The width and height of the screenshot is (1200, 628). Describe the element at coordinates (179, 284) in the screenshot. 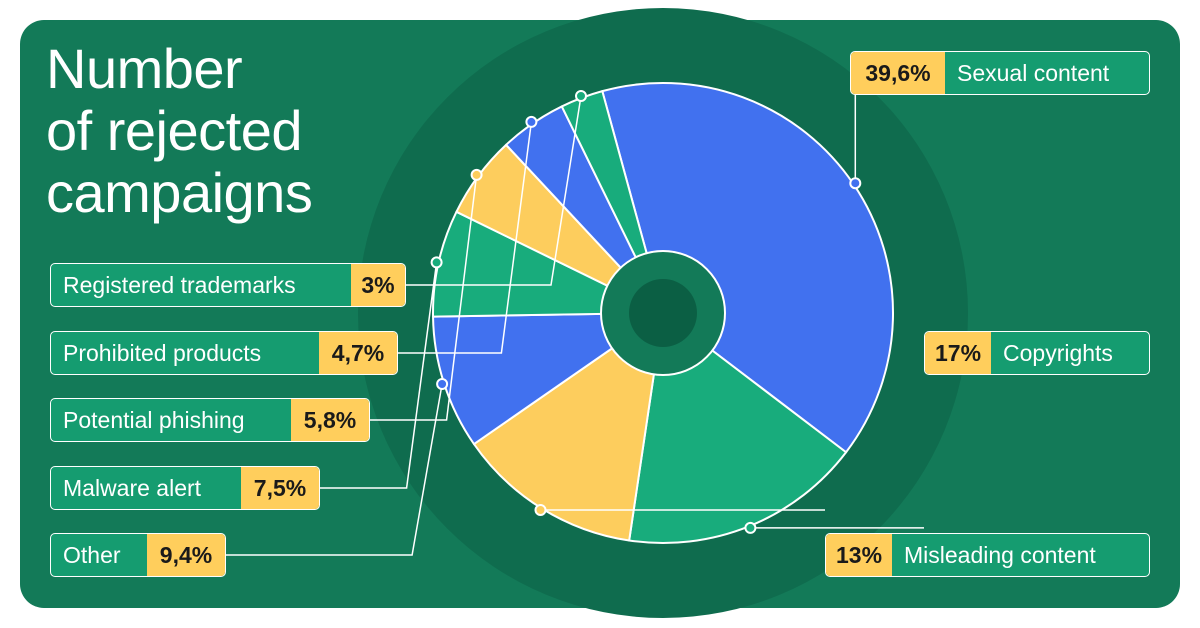

I see `slice-name: Registered trademarks` at that location.